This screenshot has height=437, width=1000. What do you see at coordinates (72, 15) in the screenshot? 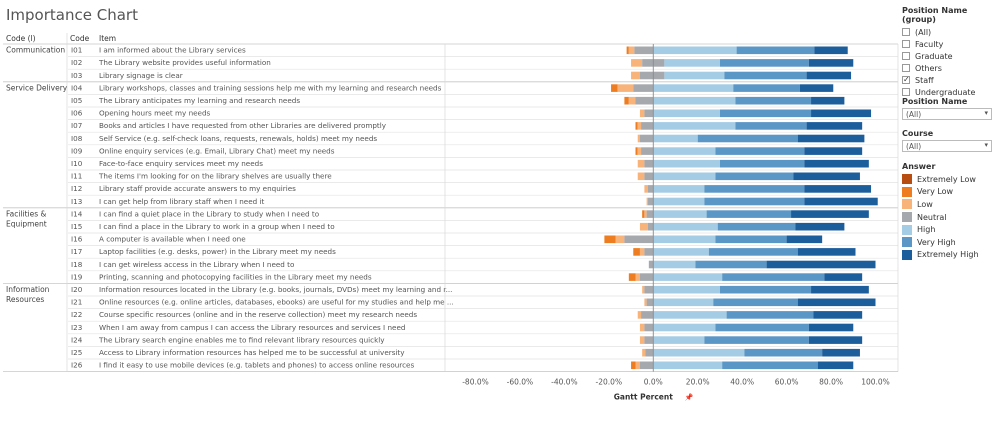
I see `page-title: Importance Chart` at bounding box center [72, 15].